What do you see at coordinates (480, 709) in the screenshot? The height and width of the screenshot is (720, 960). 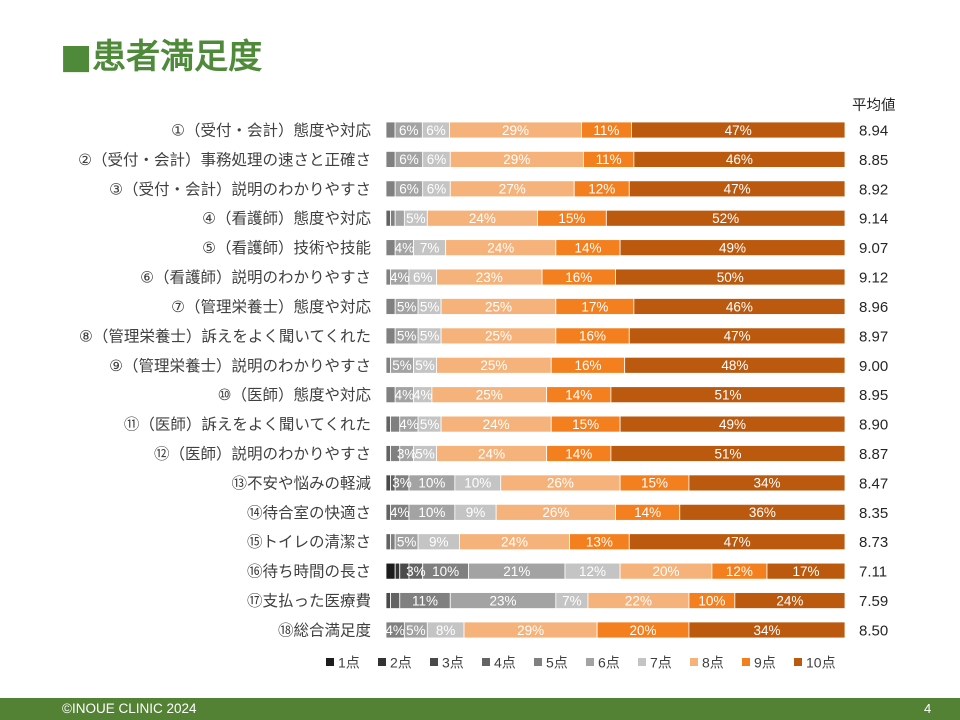 I see `footer-bar: ©INOUE CLINIC 2024 4` at bounding box center [480, 709].